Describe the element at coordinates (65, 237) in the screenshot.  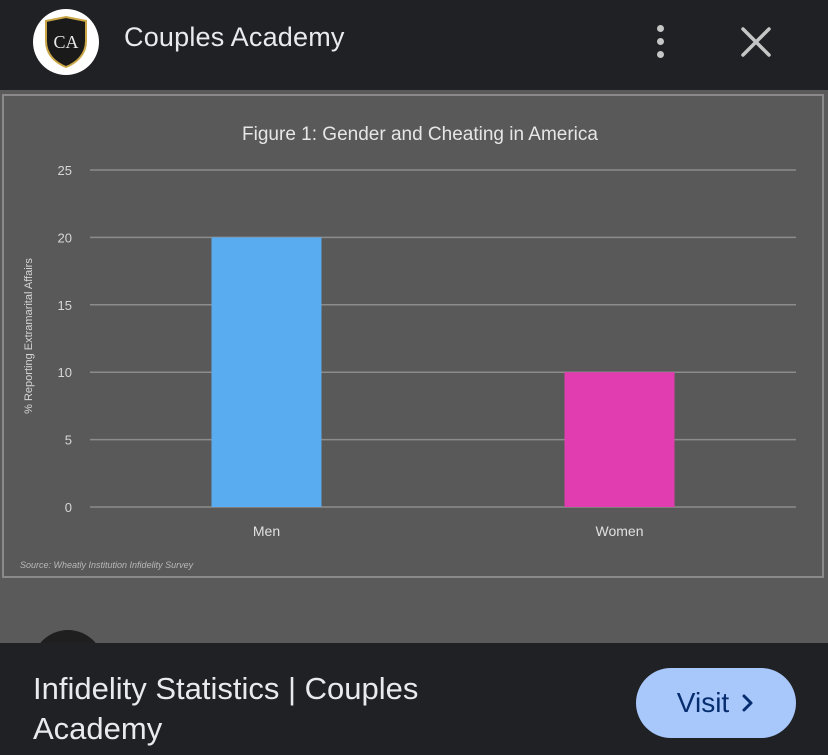
I see `y-tick-label: 20` at that location.